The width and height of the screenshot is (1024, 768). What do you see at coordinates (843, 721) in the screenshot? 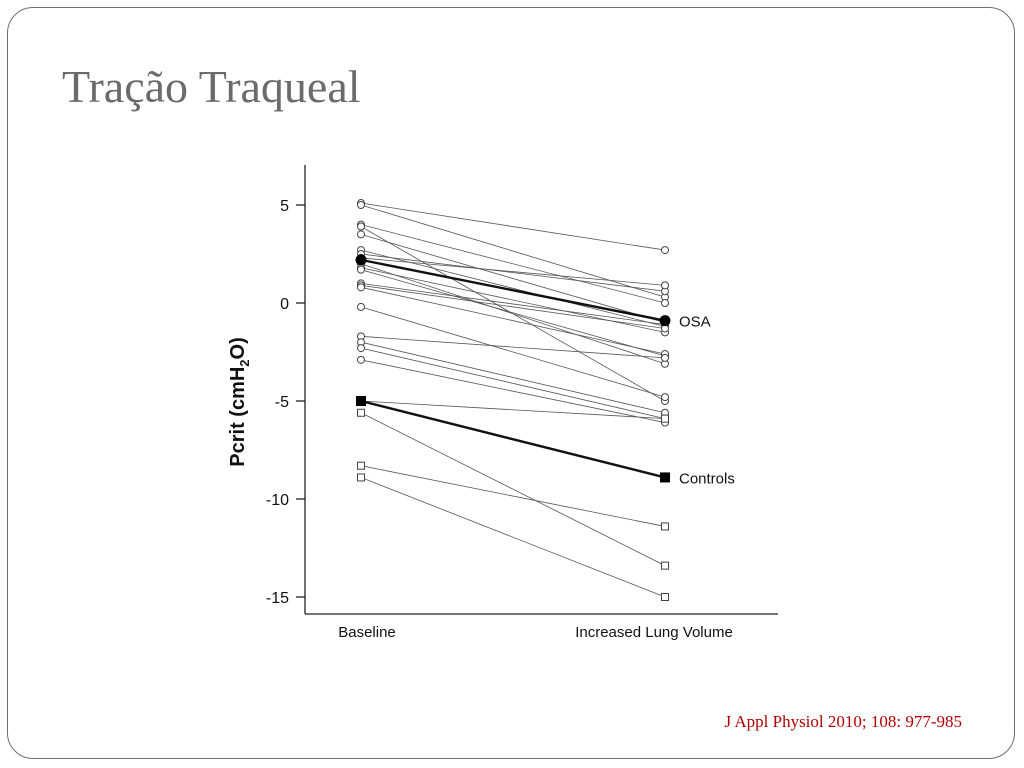
I see `citation: J Appl Physiol 2010; 108: 977-985` at bounding box center [843, 721].